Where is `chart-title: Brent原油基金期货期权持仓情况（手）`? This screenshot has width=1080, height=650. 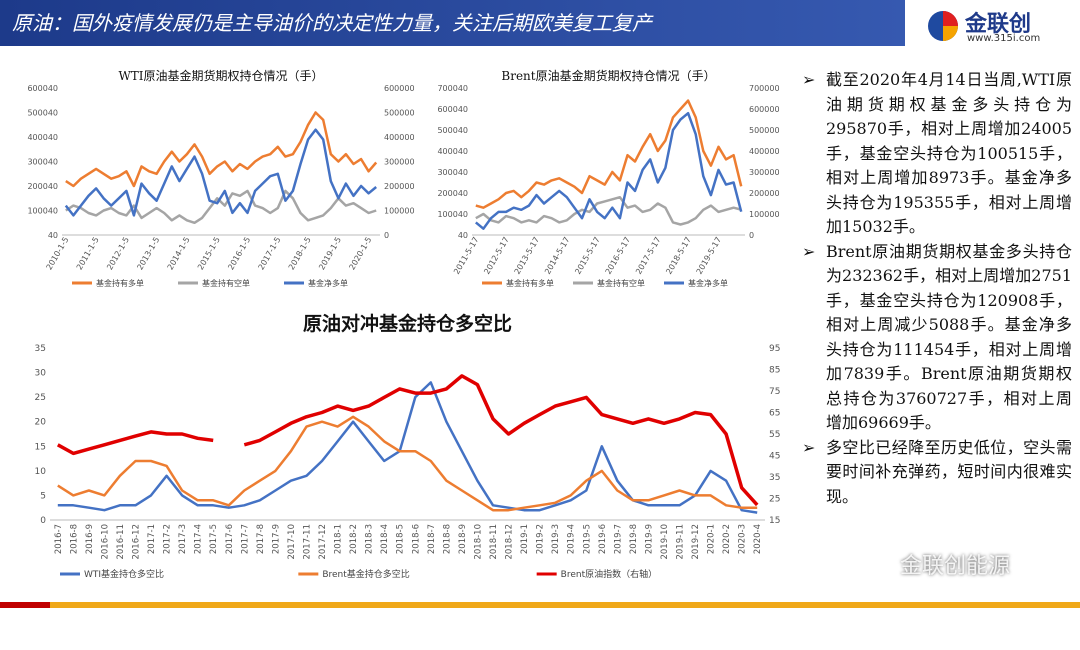
chart-title: Brent原油基金期货期权持仓情况（手） is located at coordinates (608, 75).